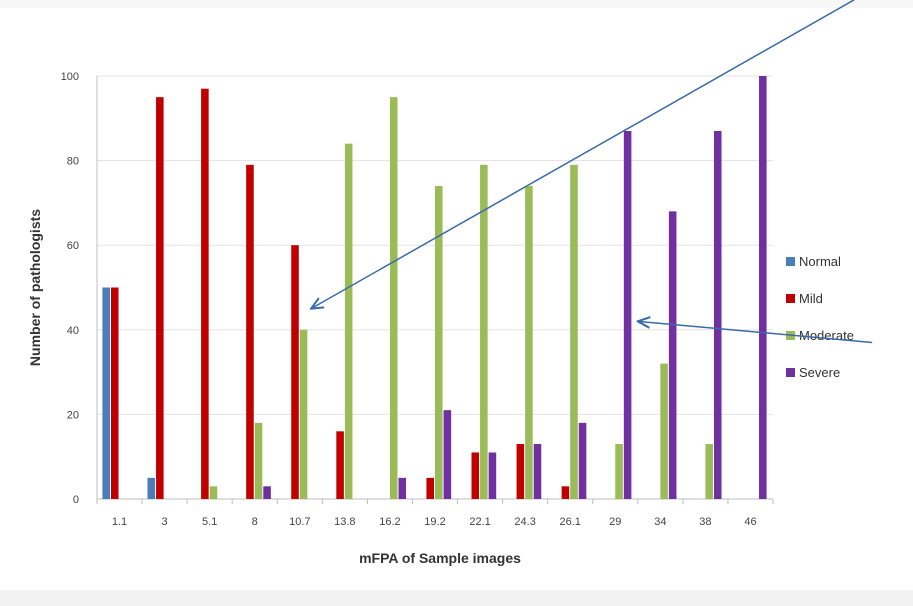  I want to click on x-tick-label: 24.3, so click(524, 522).